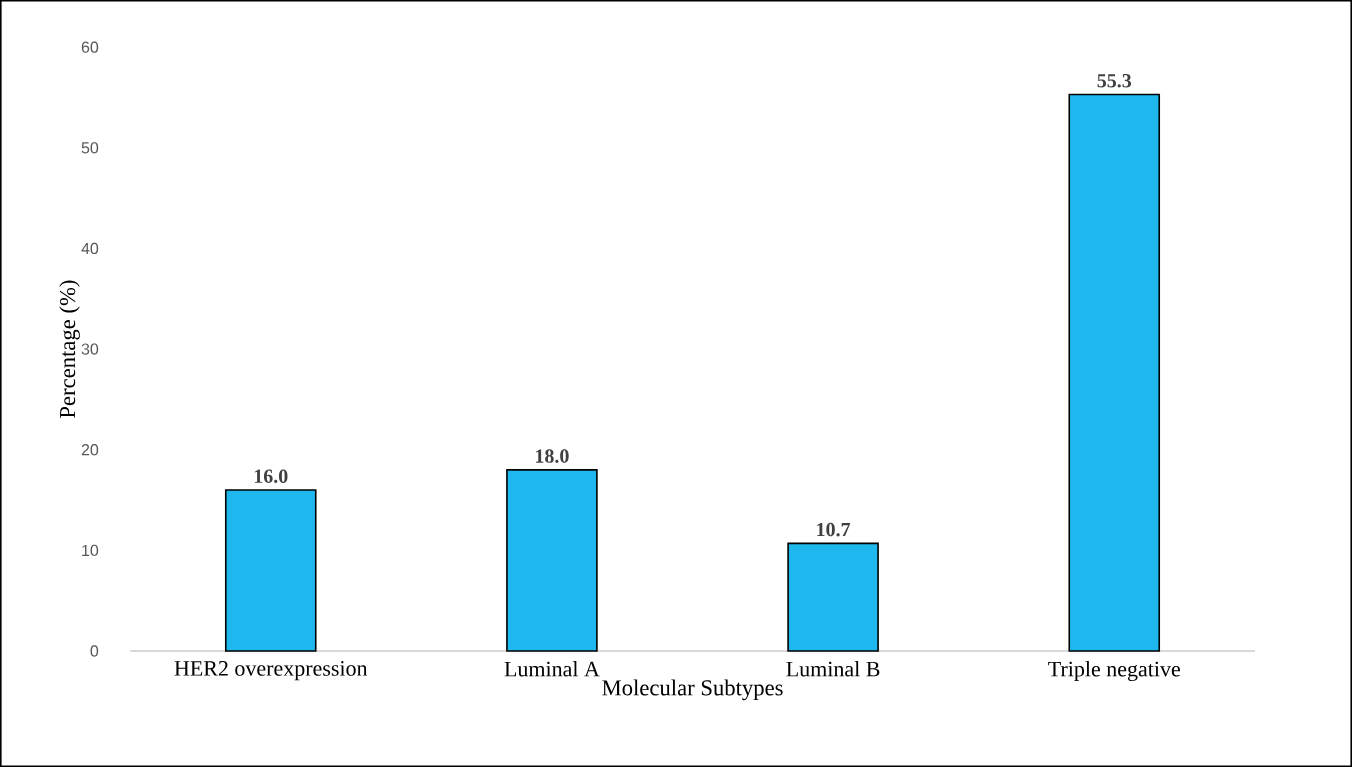 This screenshot has height=767, width=1352. What do you see at coordinates (90, 550) in the screenshot?
I see `y-tick-label: 10` at bounding box center [90, 550].